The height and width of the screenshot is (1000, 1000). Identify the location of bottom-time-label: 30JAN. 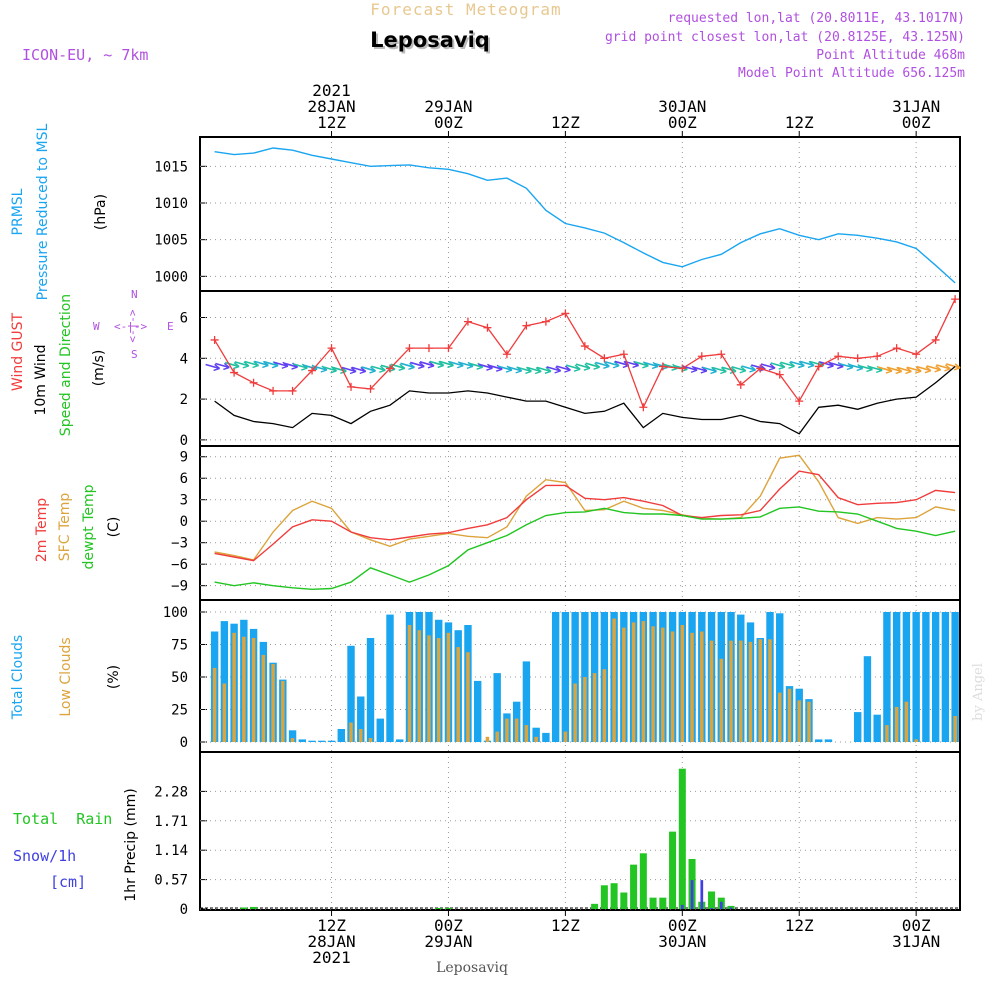
(682, 941).